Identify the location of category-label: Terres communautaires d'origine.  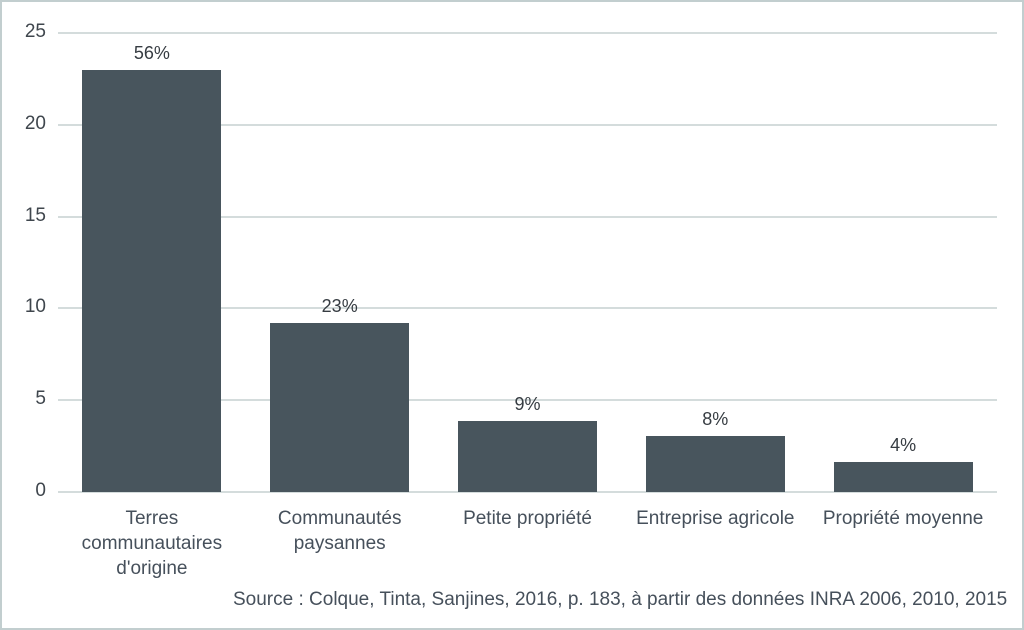
(152, 543).